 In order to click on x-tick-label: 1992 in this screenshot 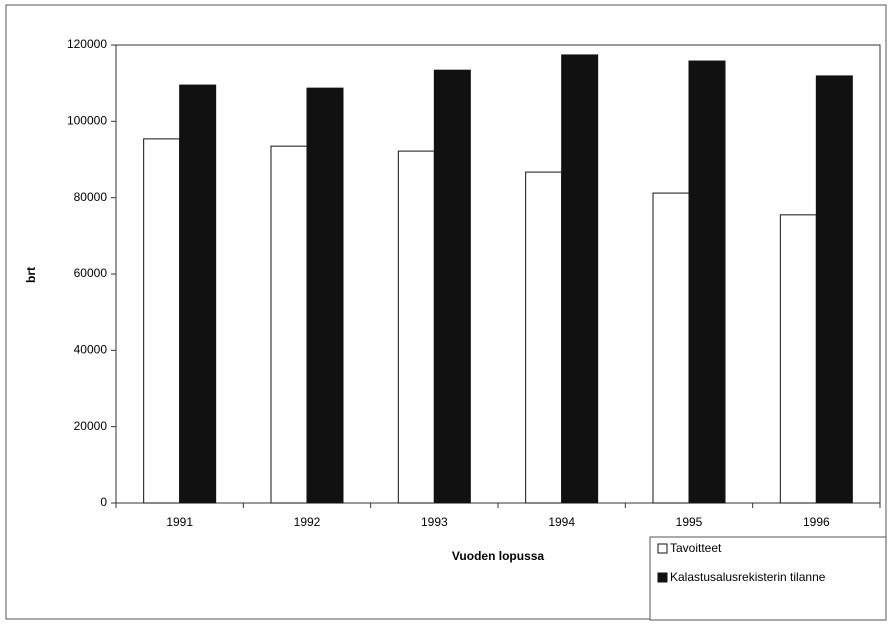, I will do `click(307, 522)`.